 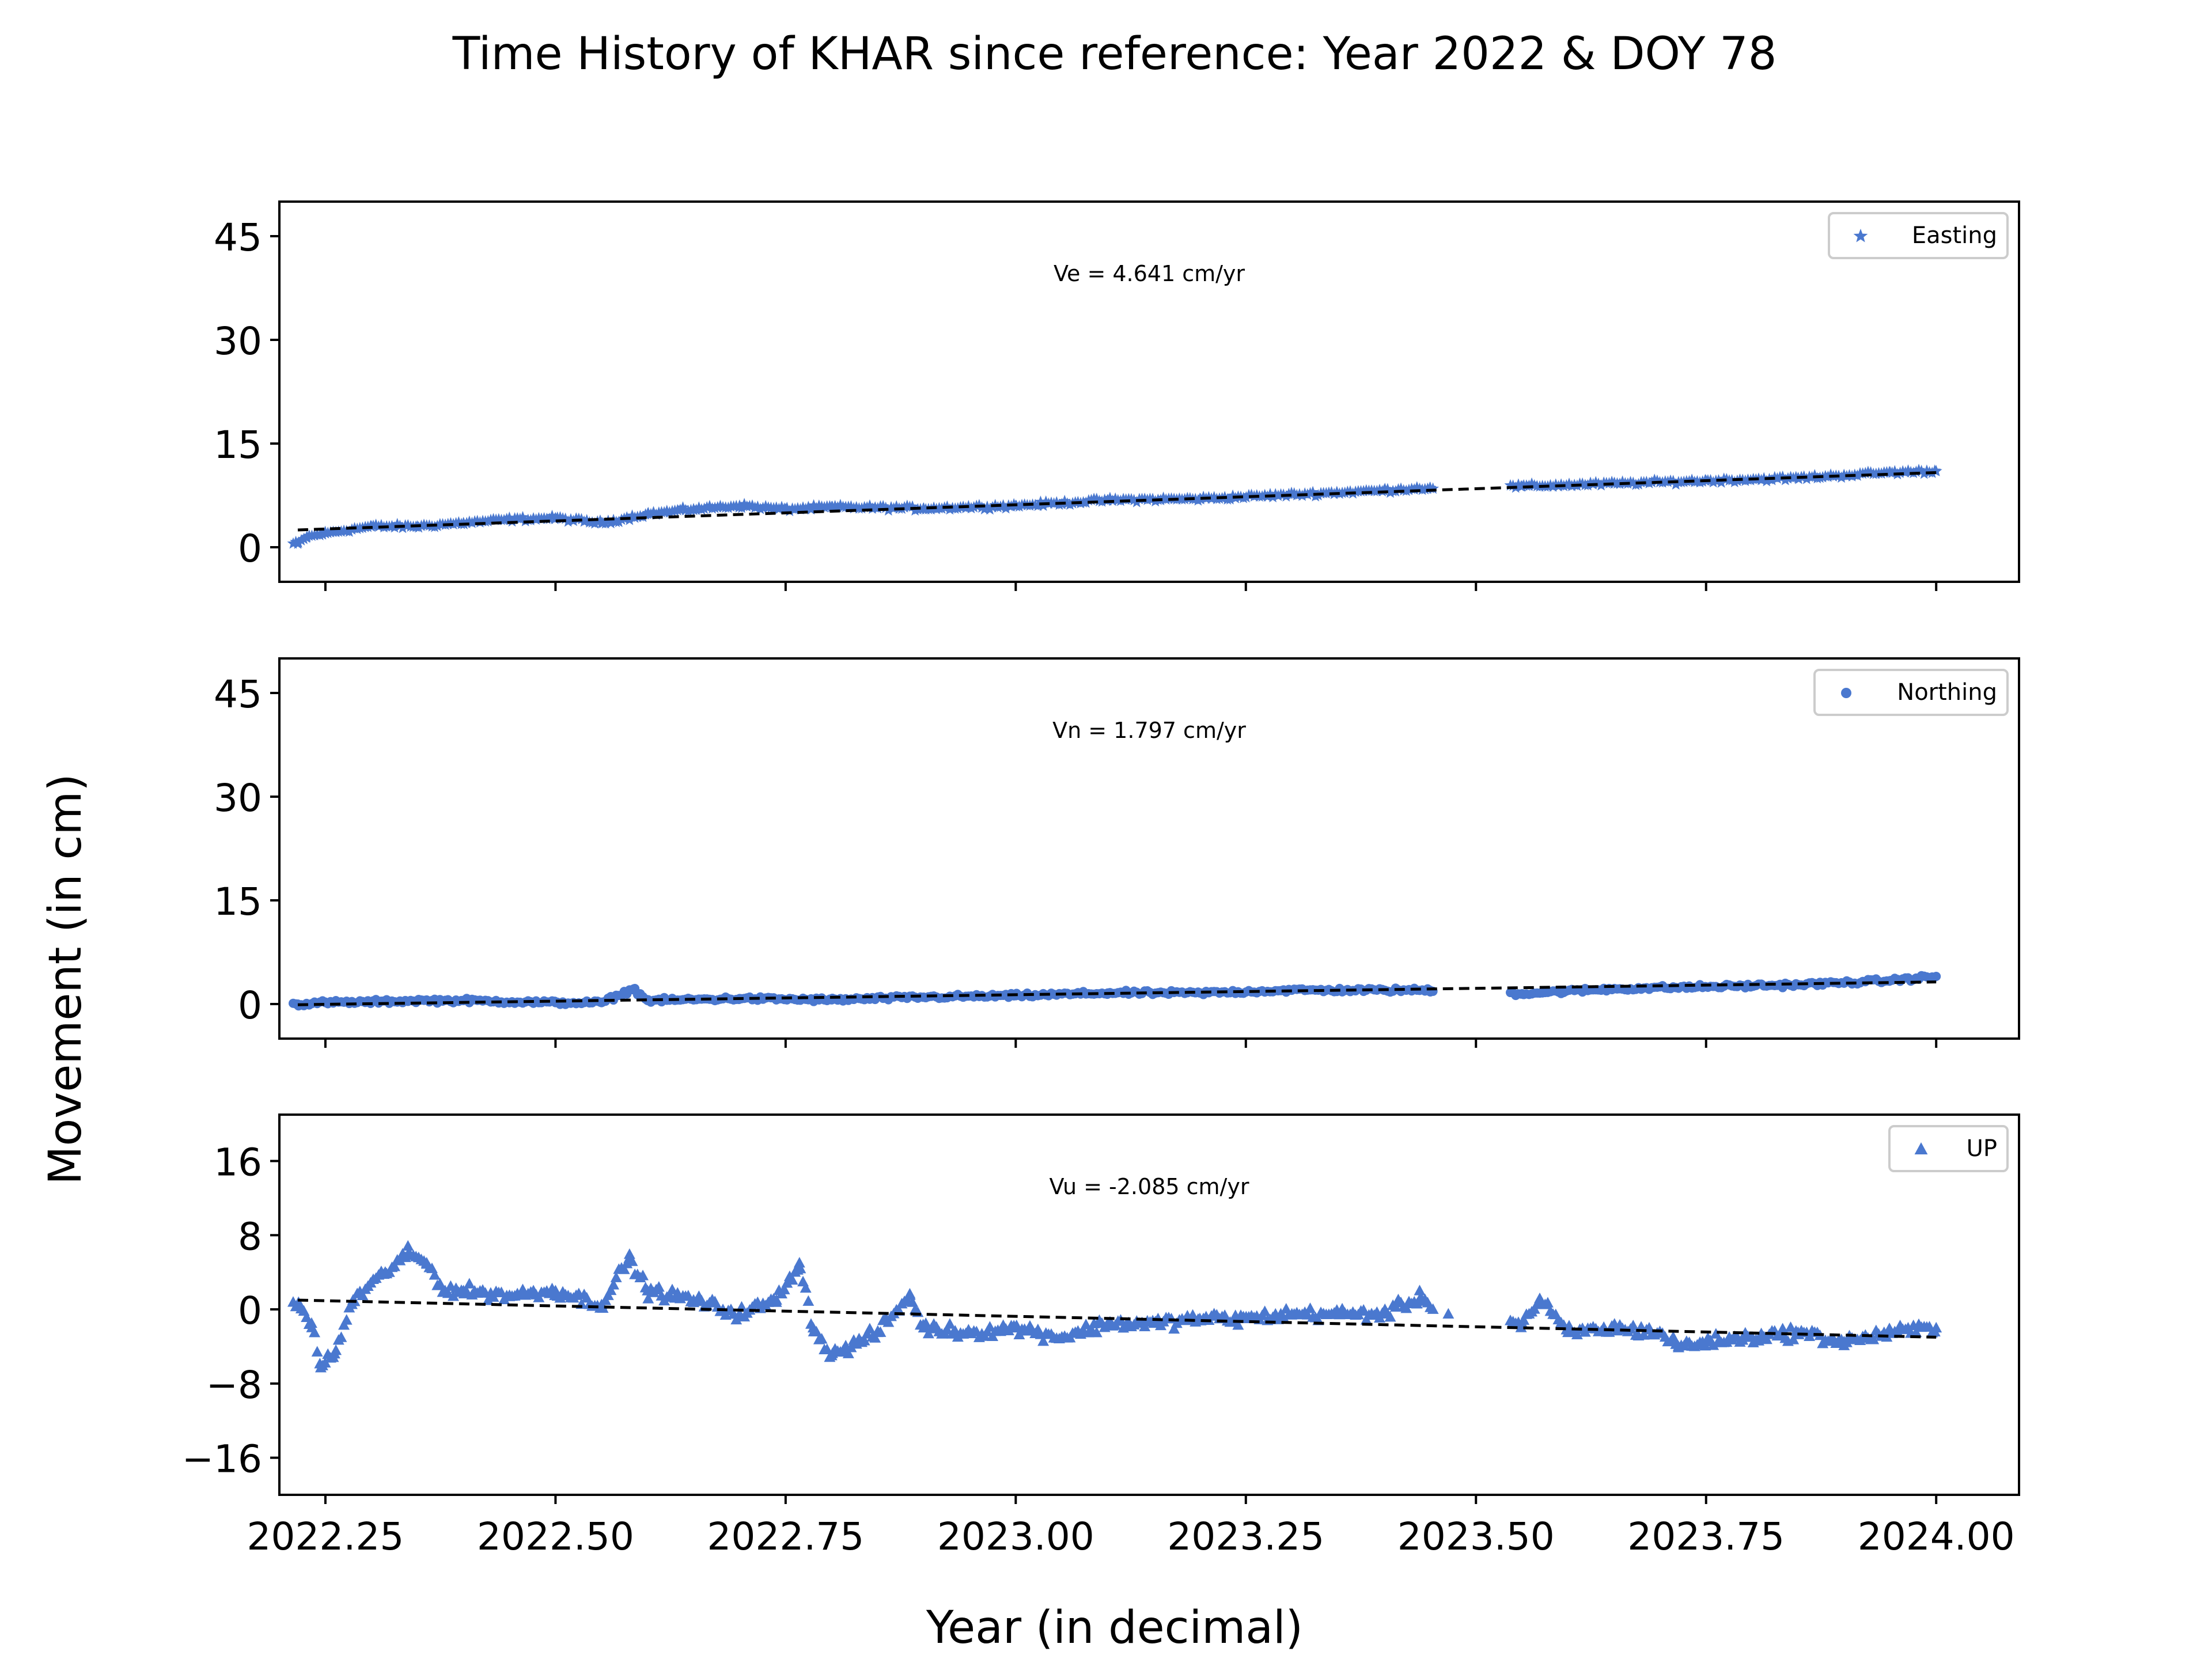 I want to click on x-tick-label: 2023.75, so click(x=1706, y=1536).